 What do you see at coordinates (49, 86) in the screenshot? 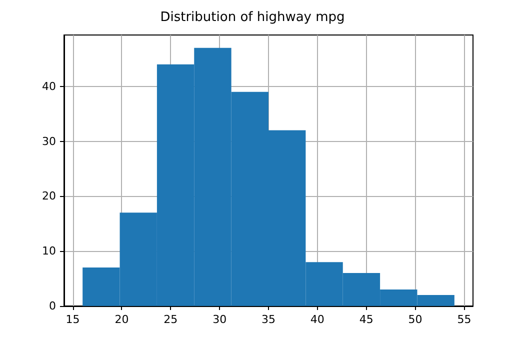
I see `y-tick-label: 40` at bounding box center [49, 86].